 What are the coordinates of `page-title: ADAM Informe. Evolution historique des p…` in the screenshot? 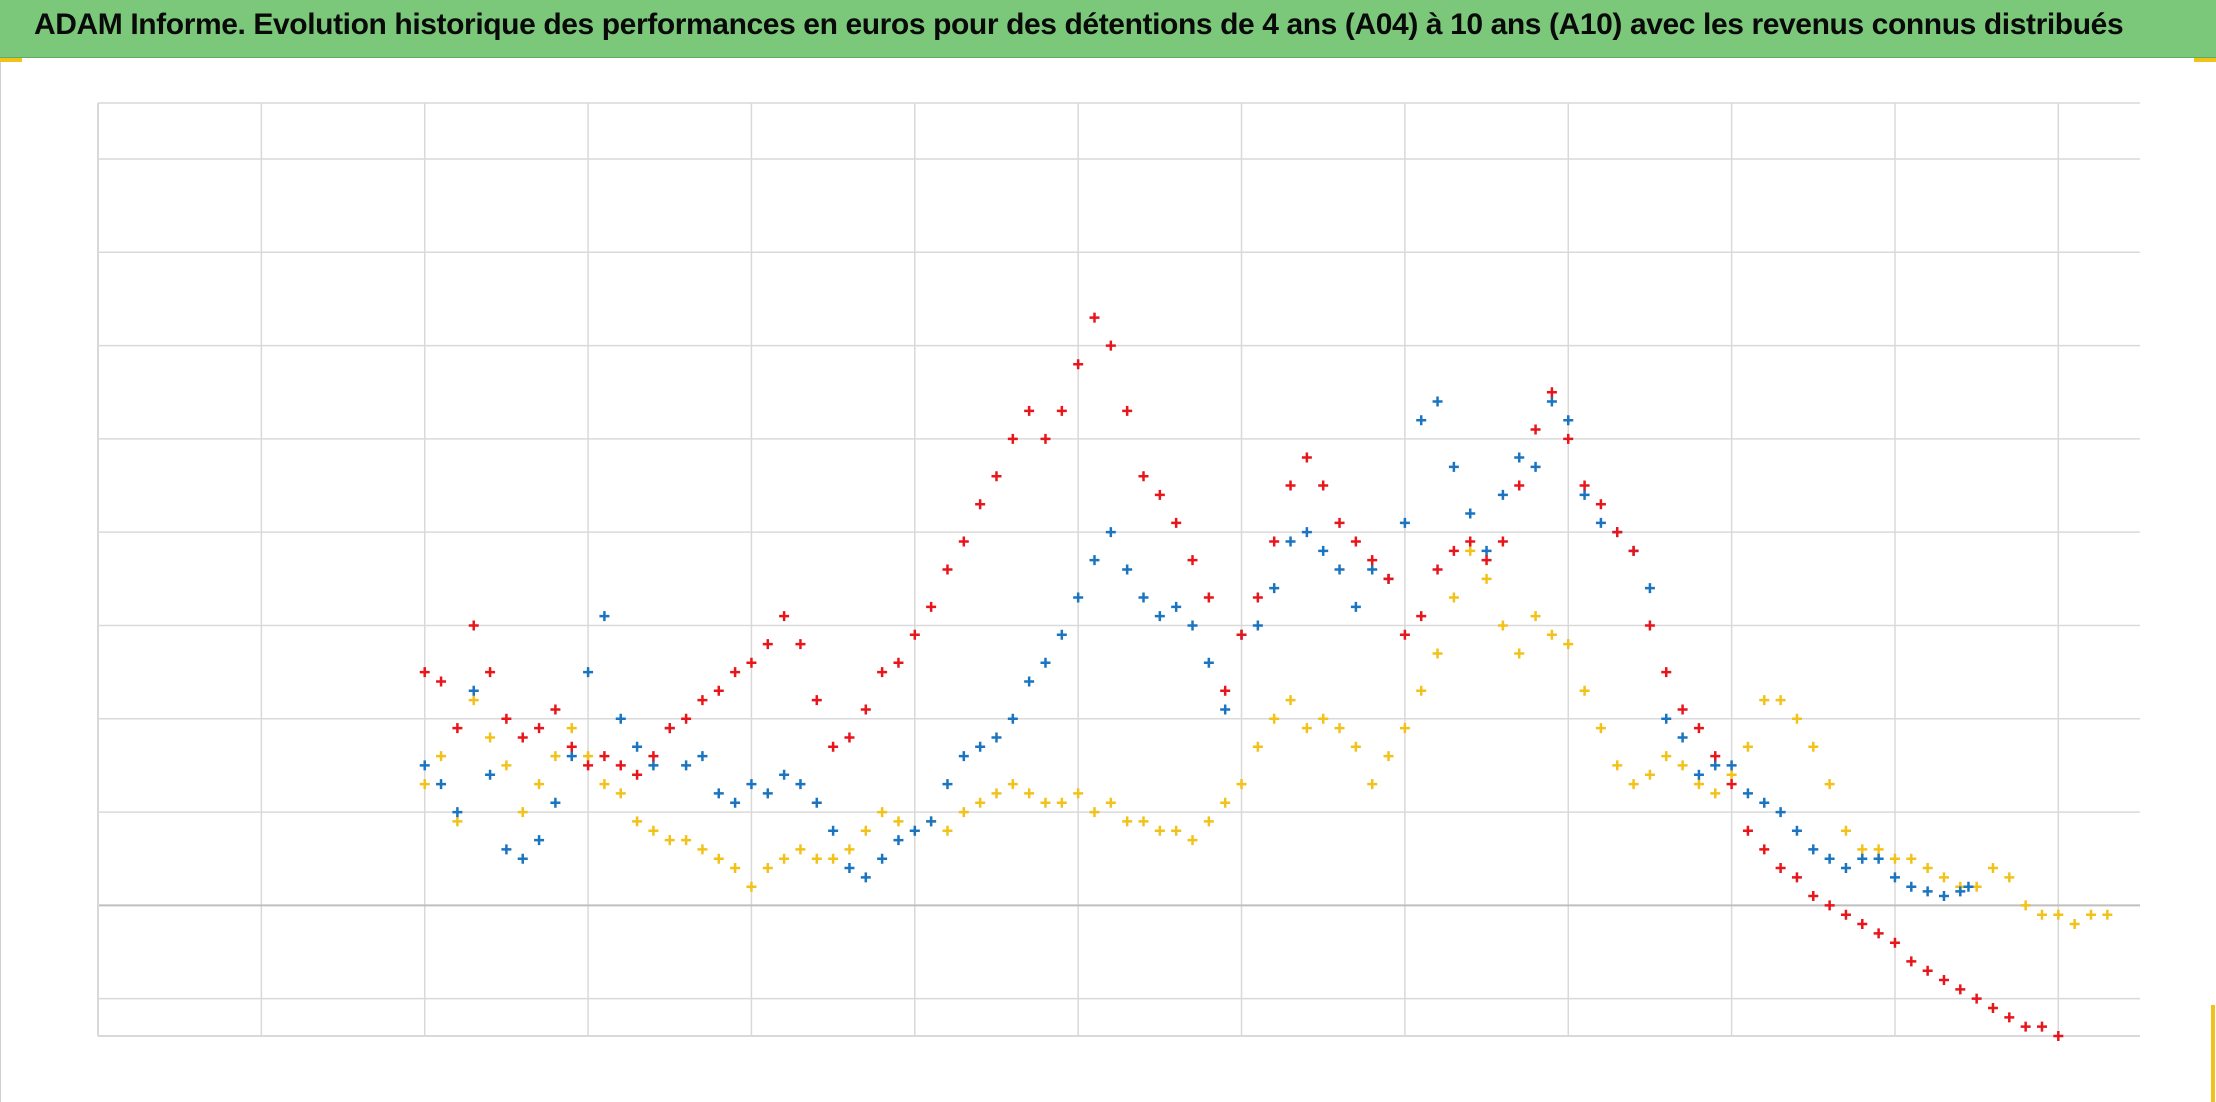 It's located at (1079, 24).